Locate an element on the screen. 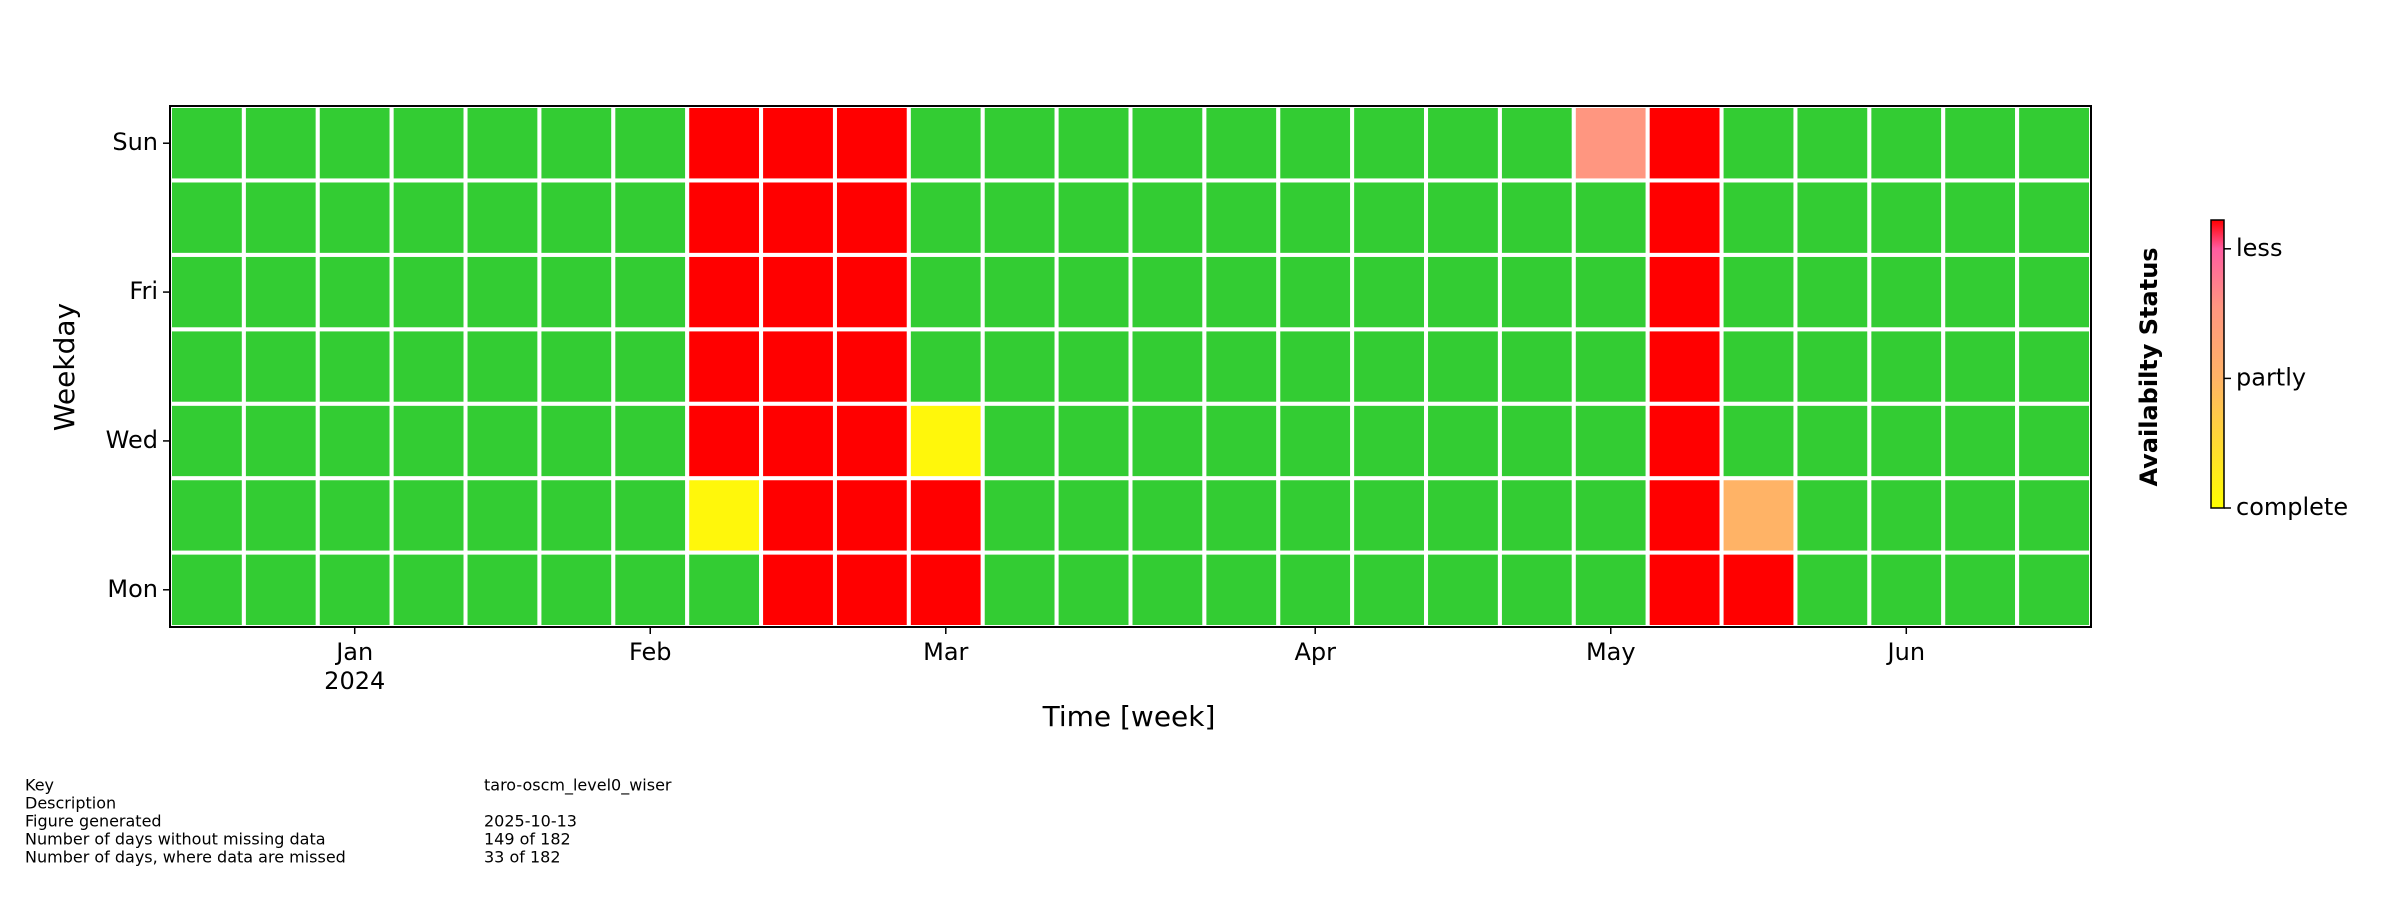 The width and height of the screenshot is (2400, 900). y-tick-label: Mon is located at coordinates (132, 589).